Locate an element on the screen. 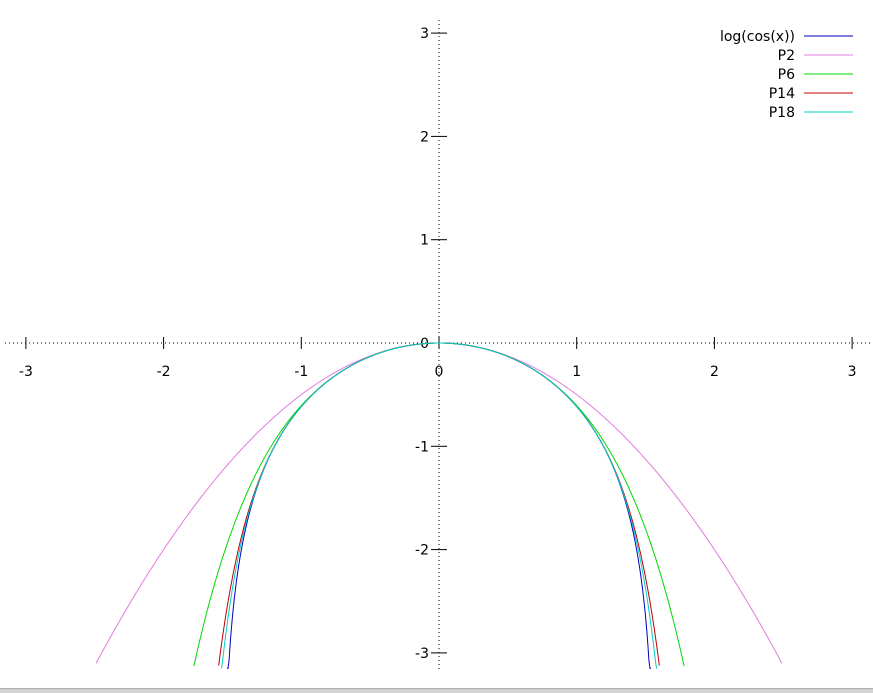 The width and height of the screenshot is (873, 693). legend-label: log(cos(x)) is located at coordinates (757, 37).